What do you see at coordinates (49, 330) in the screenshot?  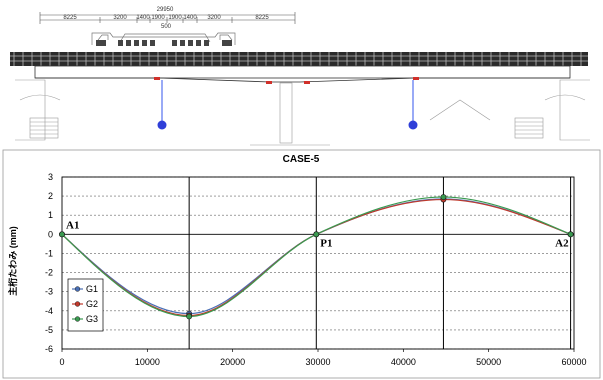 I see `y-tick-label: -5` at bounding box center [49, 330].